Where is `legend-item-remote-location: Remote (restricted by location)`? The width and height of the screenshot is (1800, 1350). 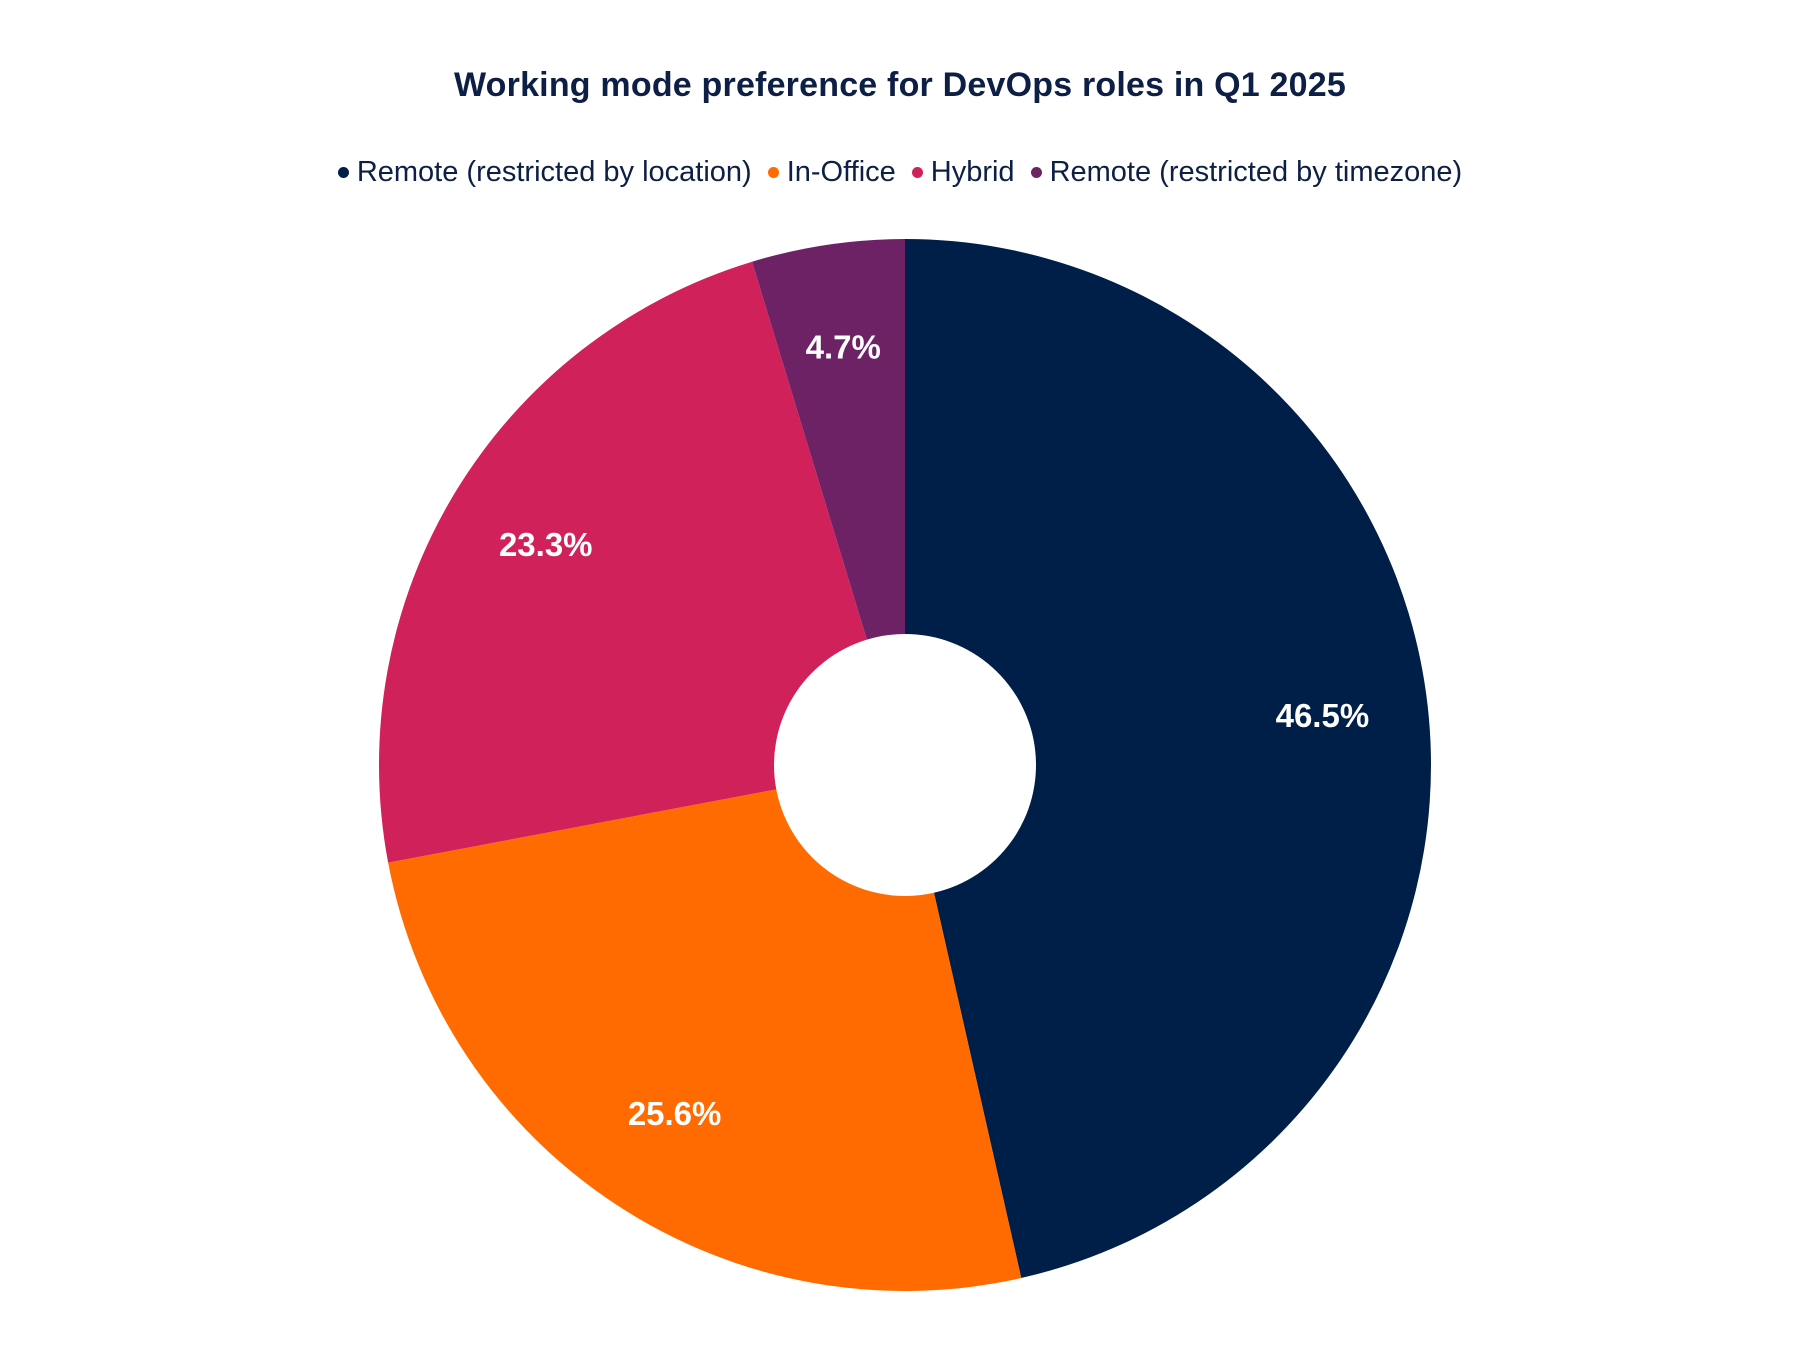
legend-item-remote-location: Remote (restricted by location) is located at coordinates (544, 172).